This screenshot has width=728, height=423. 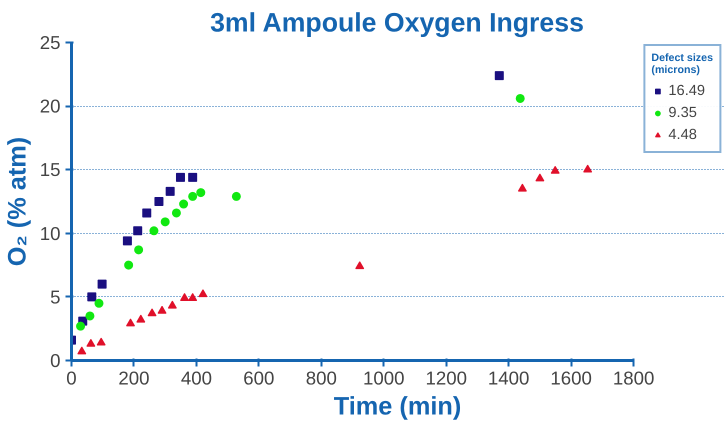 What do you see at coordinates (50, 233) in the screenshot?
I see `y-tick-label: 10` at bounding box center [50, 233].